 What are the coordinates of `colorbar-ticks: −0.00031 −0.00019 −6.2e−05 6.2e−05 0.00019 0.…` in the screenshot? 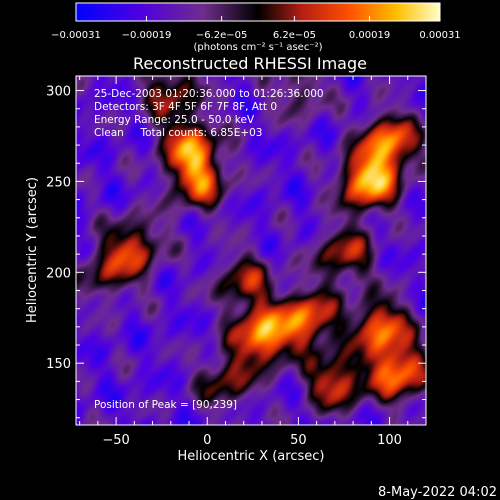 It's located at (256, 28).